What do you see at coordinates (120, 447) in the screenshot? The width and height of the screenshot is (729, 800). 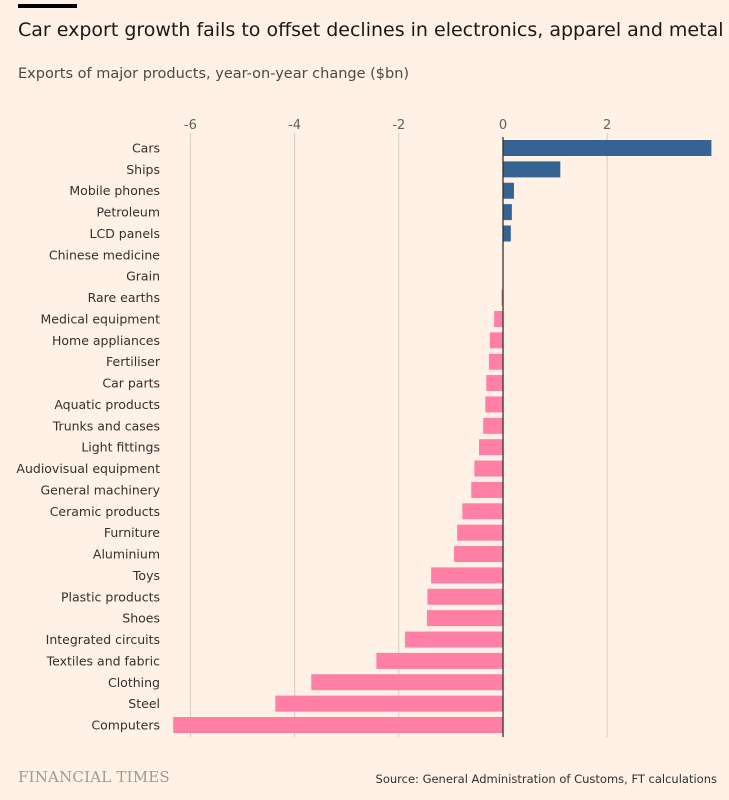 I see `category-label: Light fittings` at bounding box center [120, 447].